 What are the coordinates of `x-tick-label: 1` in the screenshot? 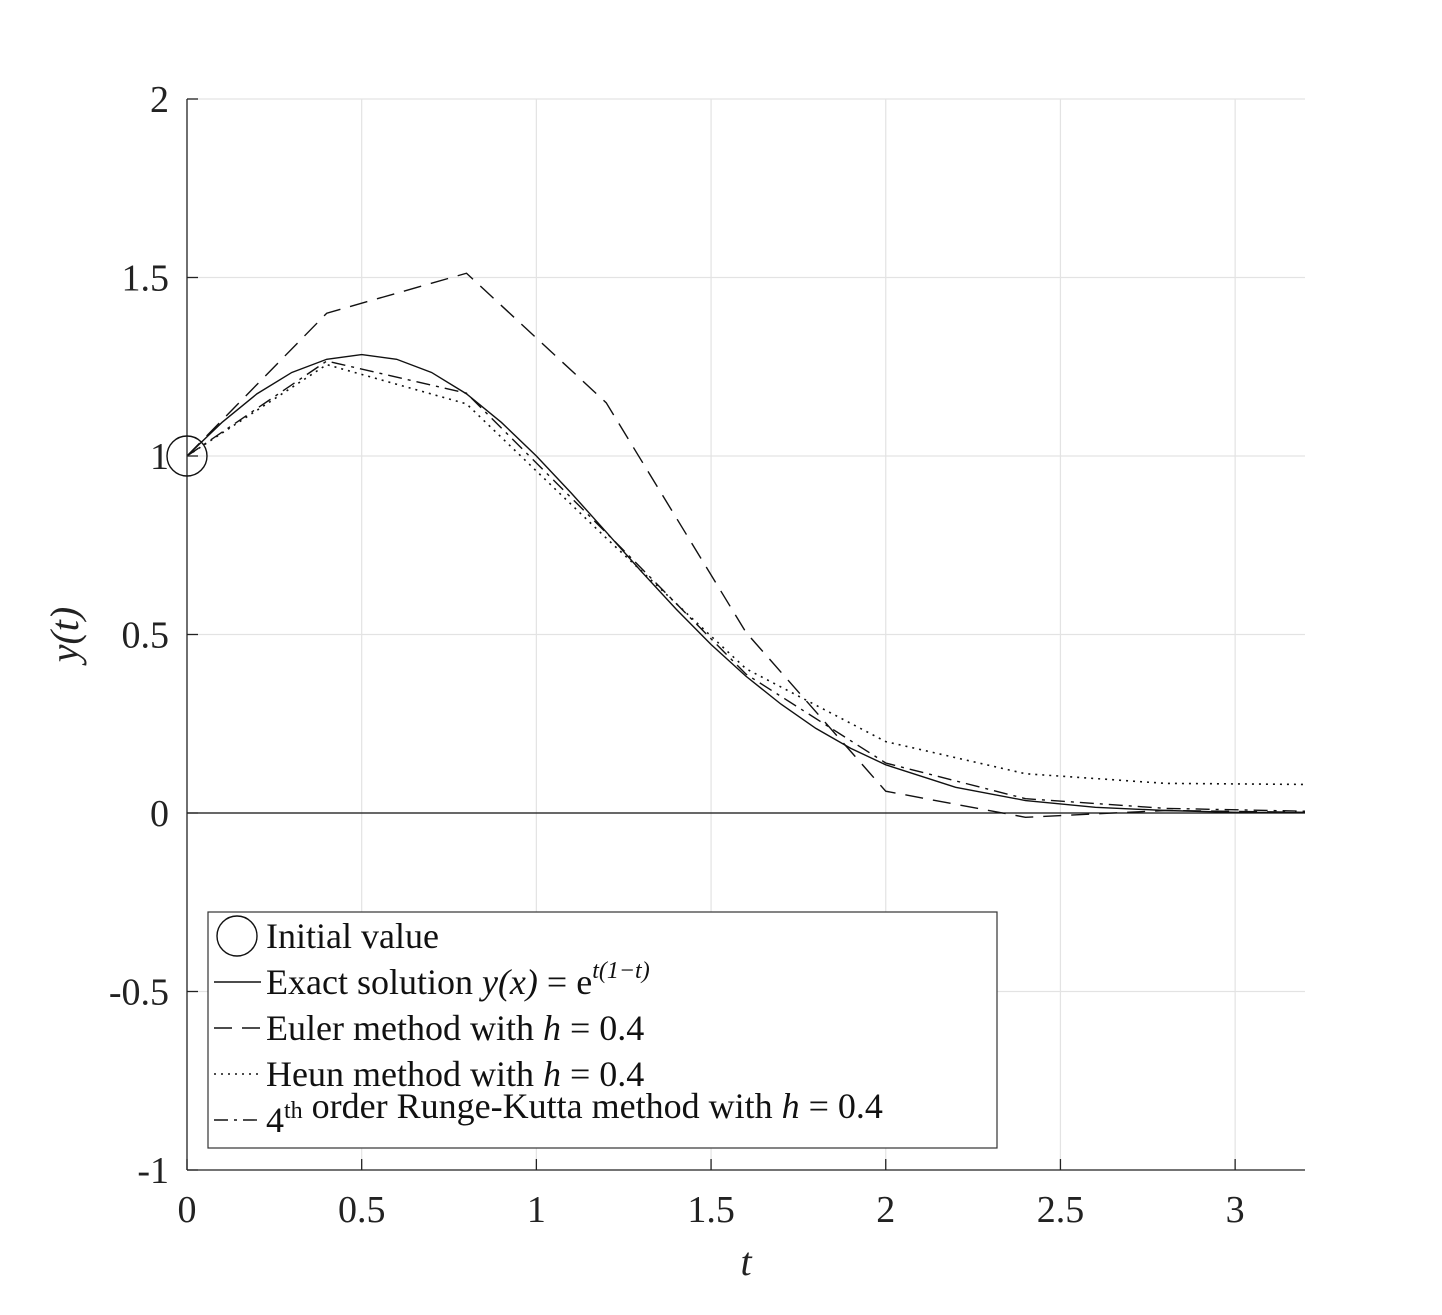 It's located at (536, 1210).